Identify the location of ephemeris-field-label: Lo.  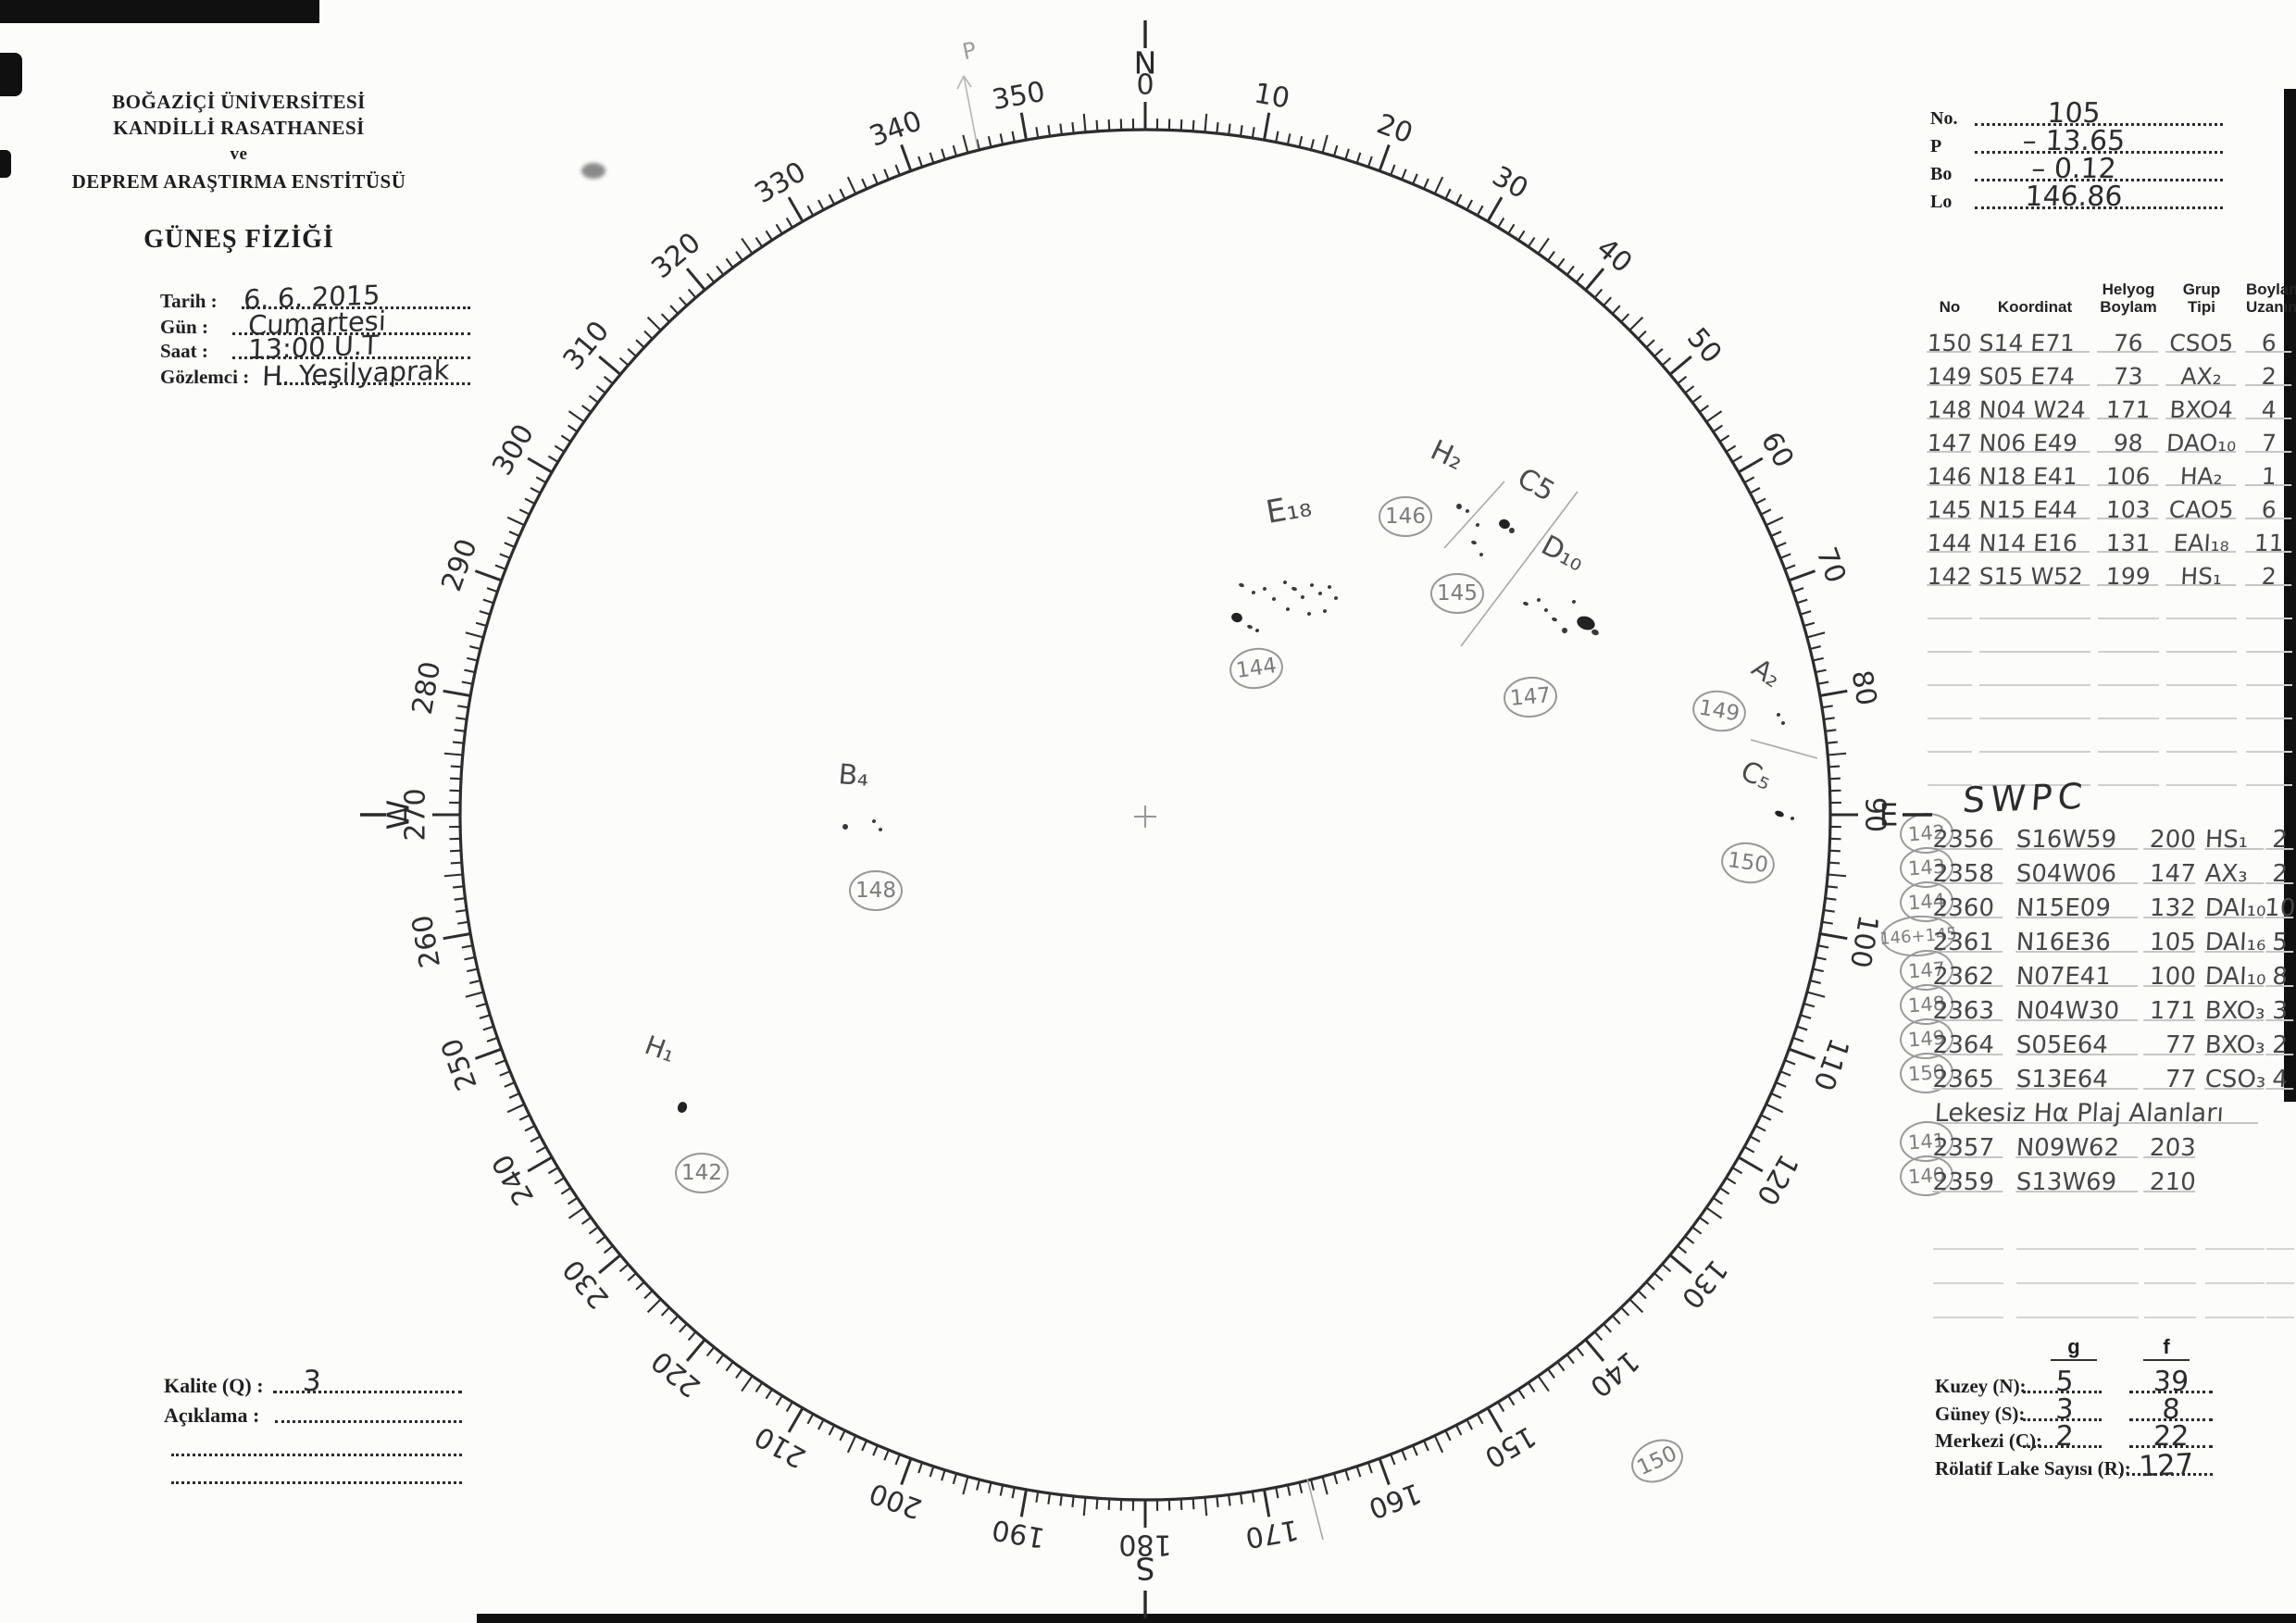
(1941, 202).